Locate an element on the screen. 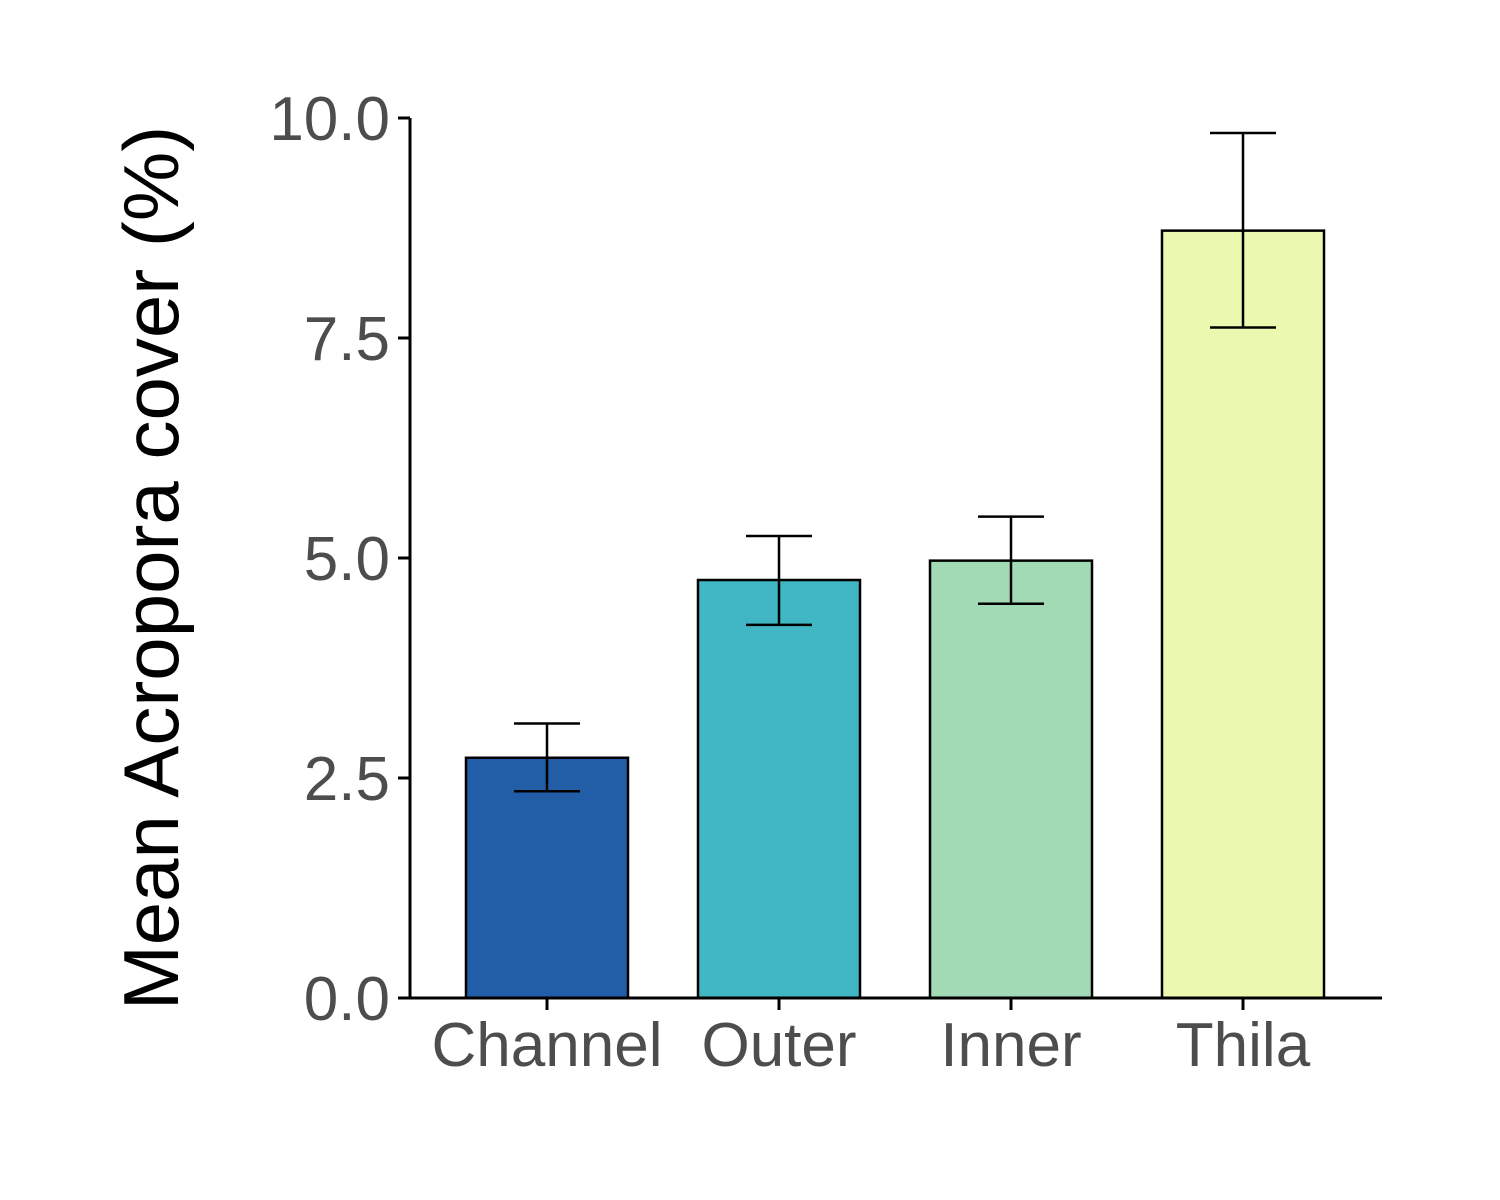 Image resolution: width=1500 pixels, height=1200 pixels. bar-outer is located at coordinates (779, 789).